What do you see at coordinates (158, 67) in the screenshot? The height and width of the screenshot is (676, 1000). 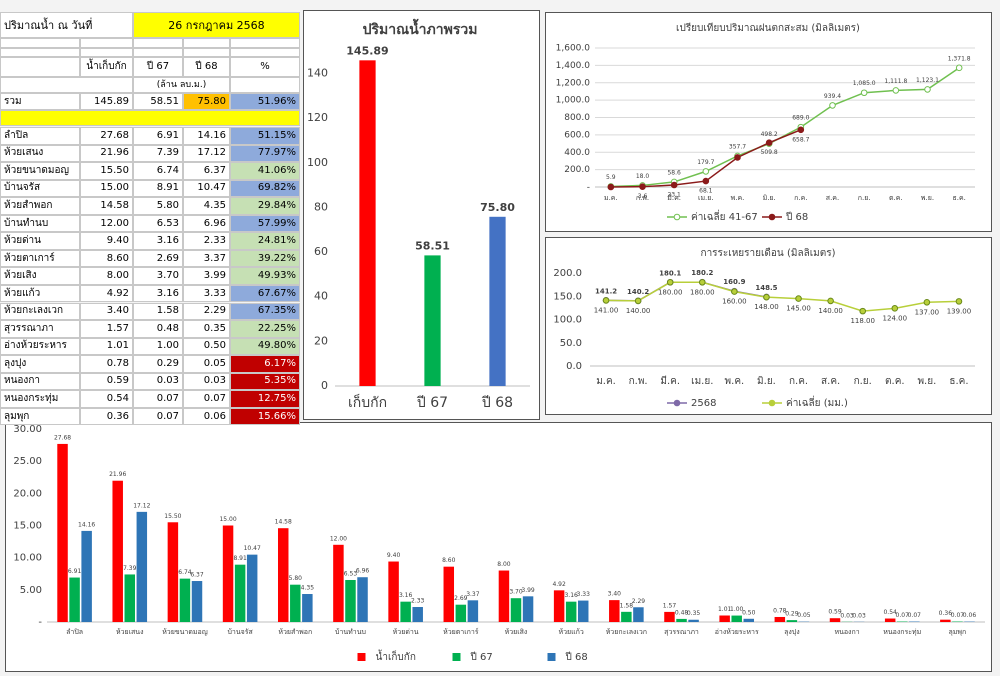 I see `column-header: ปี 67` at bounding box center [158, 67].